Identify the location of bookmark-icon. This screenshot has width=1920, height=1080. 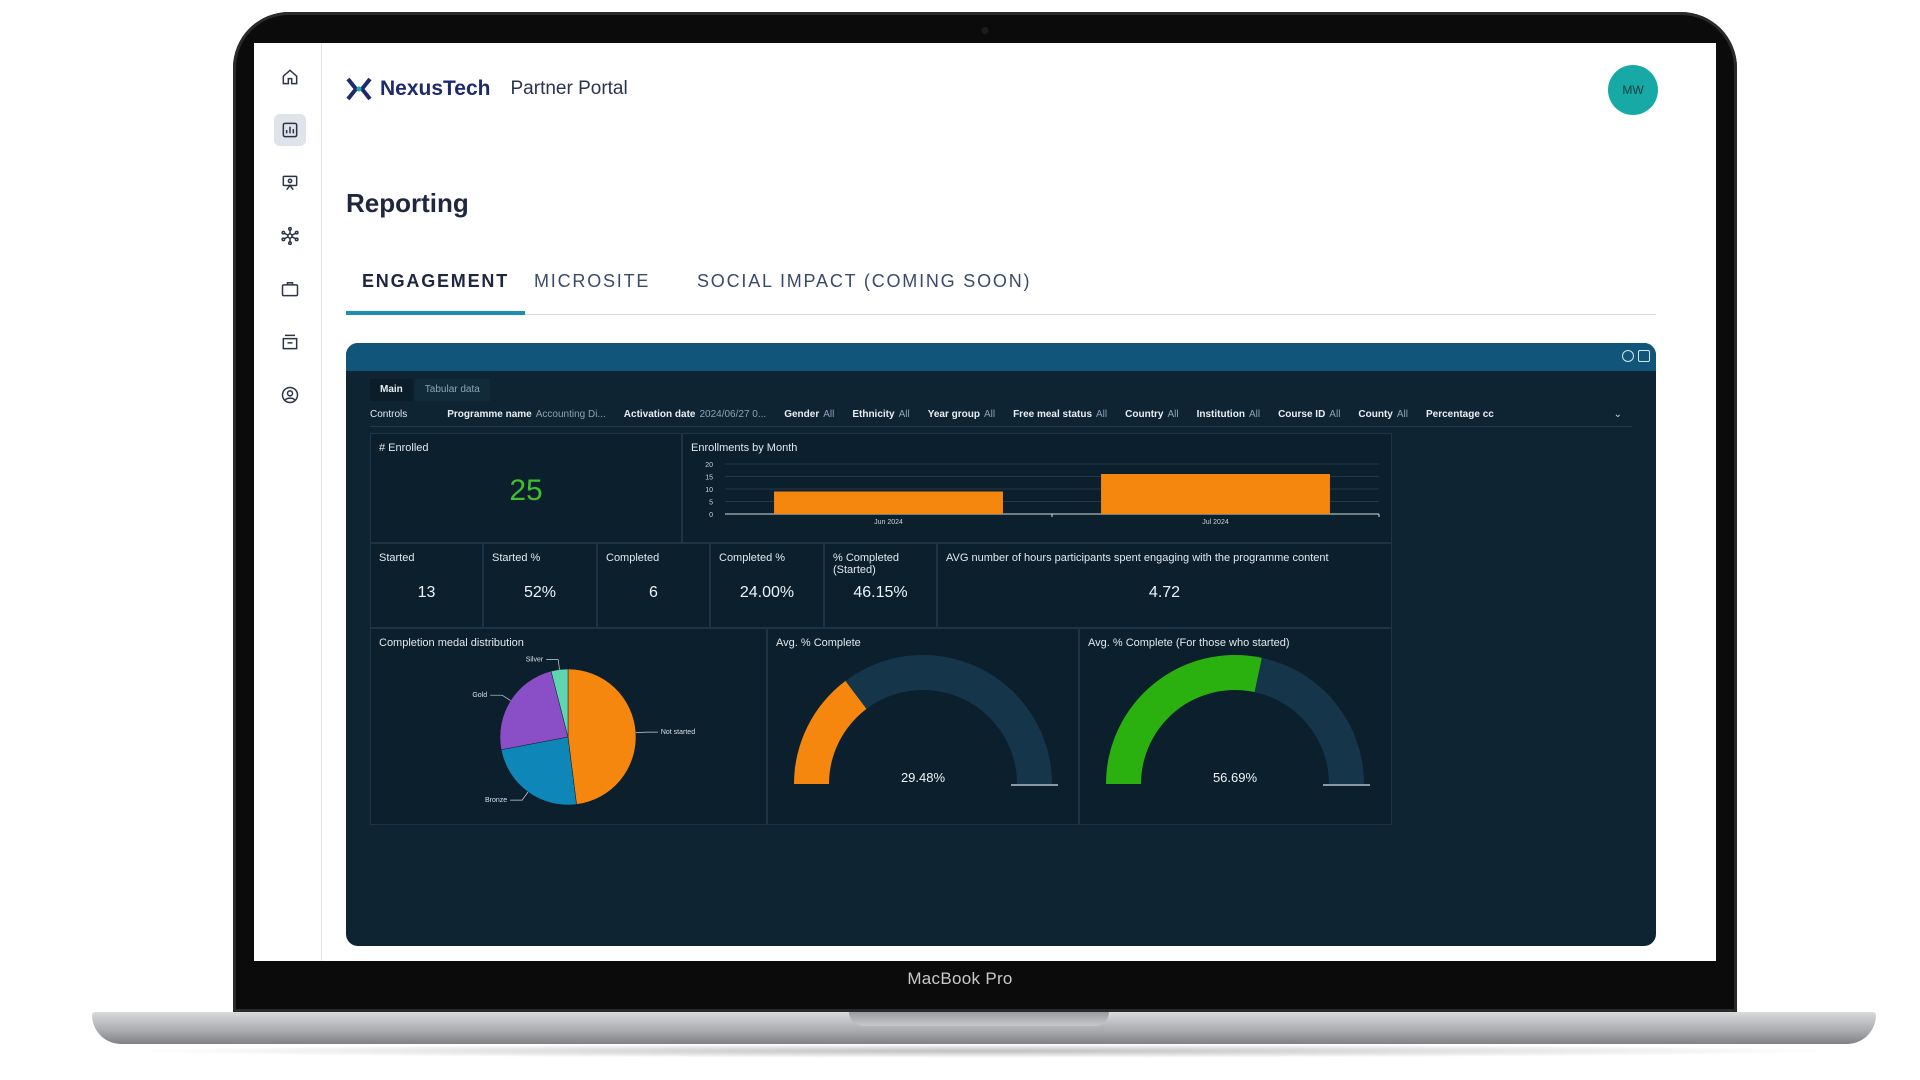
(1644, 356).